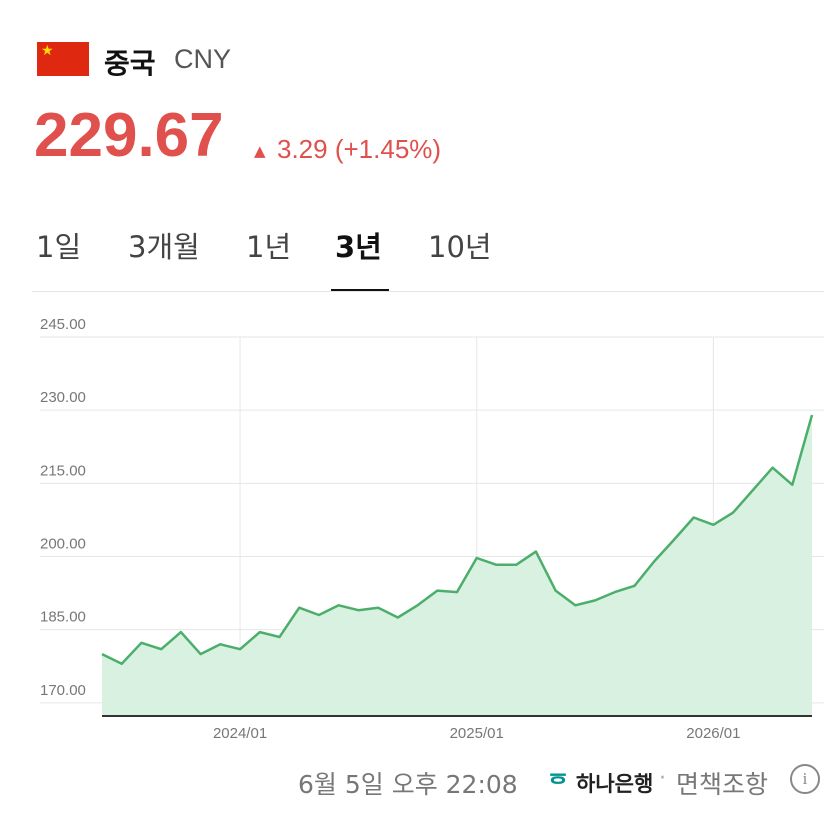  I want to click on tab: 1년, so click(269, 247).